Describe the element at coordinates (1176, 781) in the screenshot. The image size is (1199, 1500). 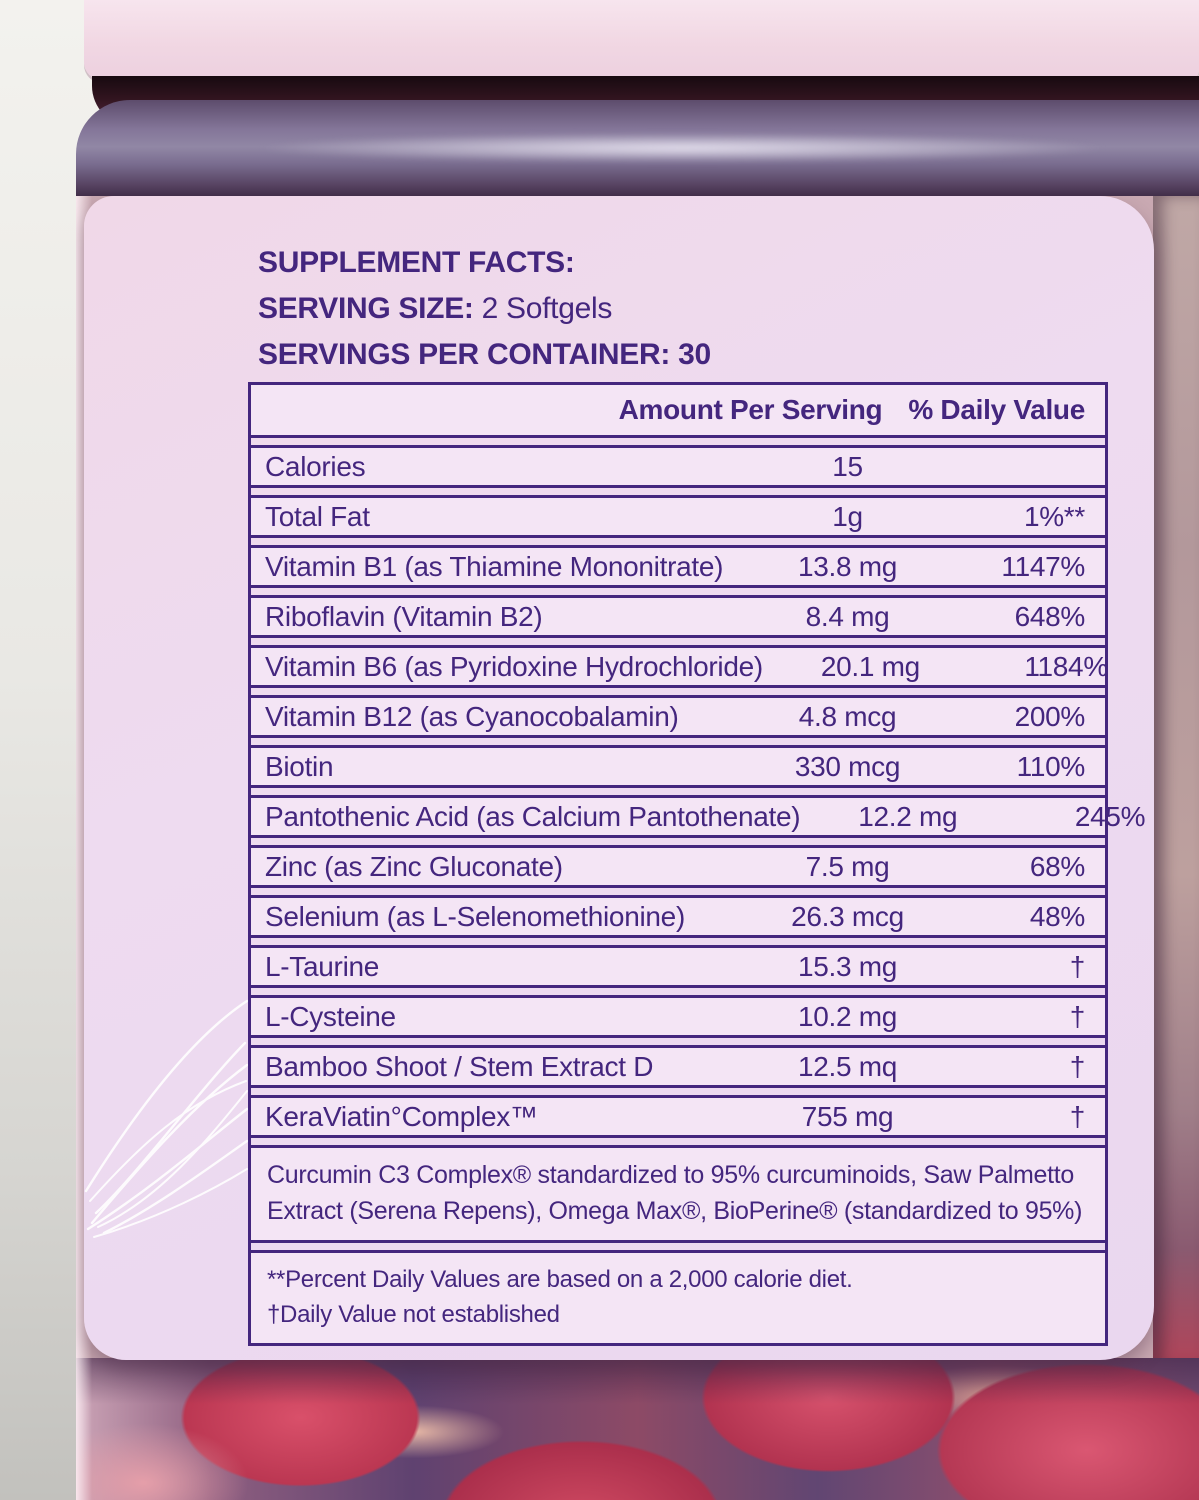
I see `bottle-right-edge` at that location.